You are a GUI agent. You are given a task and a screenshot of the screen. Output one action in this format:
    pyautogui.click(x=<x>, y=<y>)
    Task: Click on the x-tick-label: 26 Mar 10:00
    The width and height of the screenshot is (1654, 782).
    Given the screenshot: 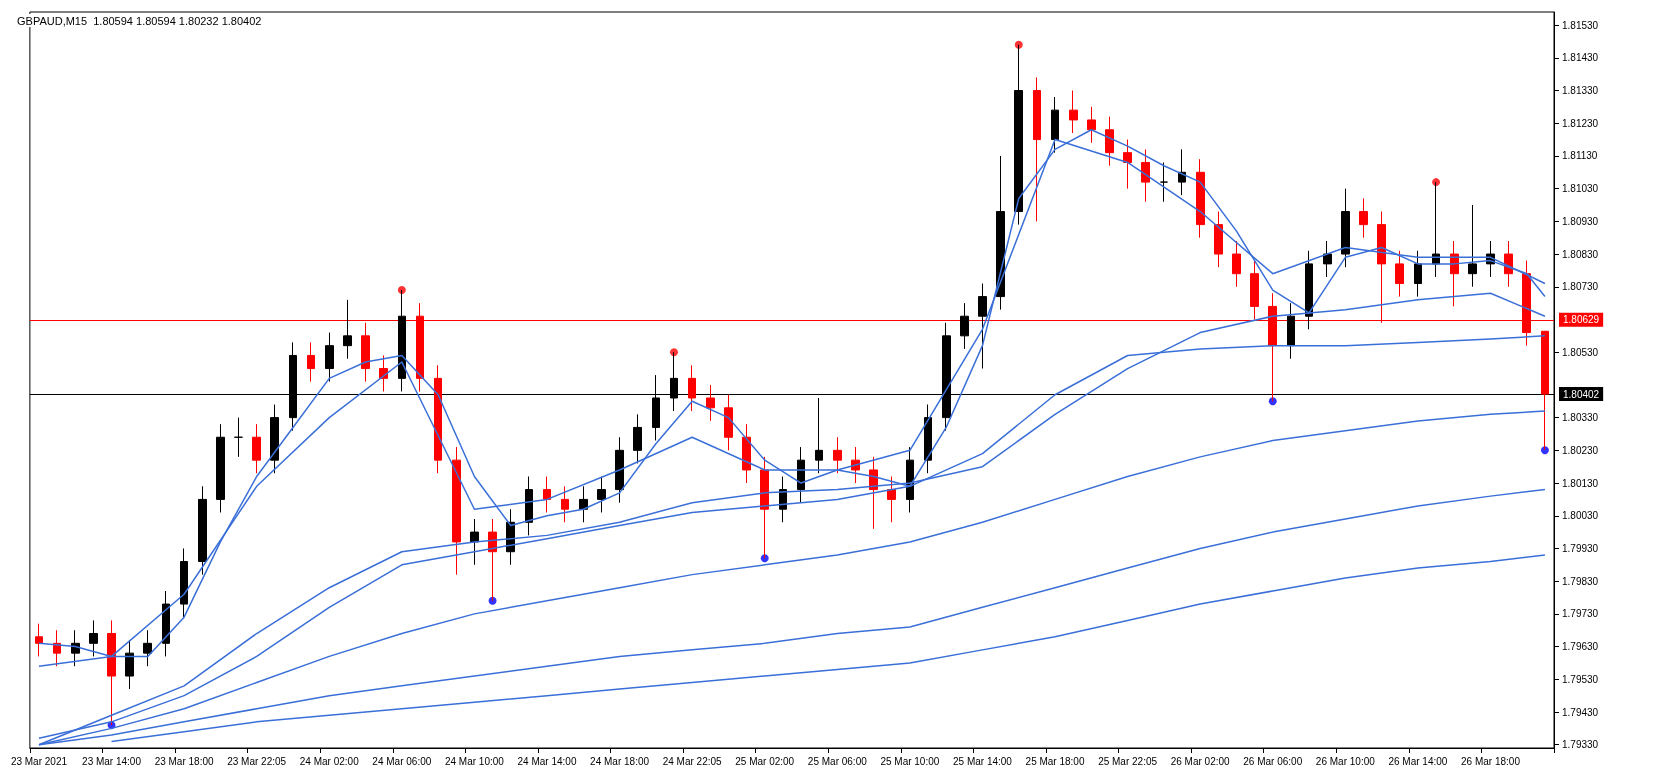 What is the action you would take?
    pyautogui.click(x=1345, y=761)
    